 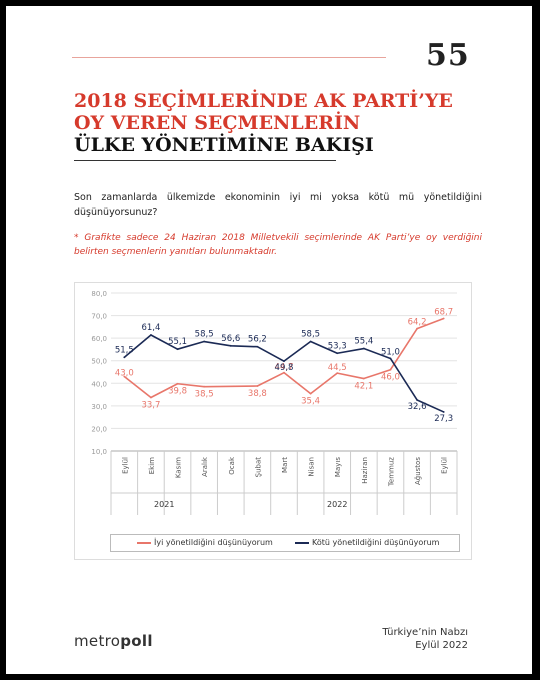 What do you see at coordinates (164, 504) in the screenshot?
I see `year-group-label: 2021` at bounding box center [164, 504].